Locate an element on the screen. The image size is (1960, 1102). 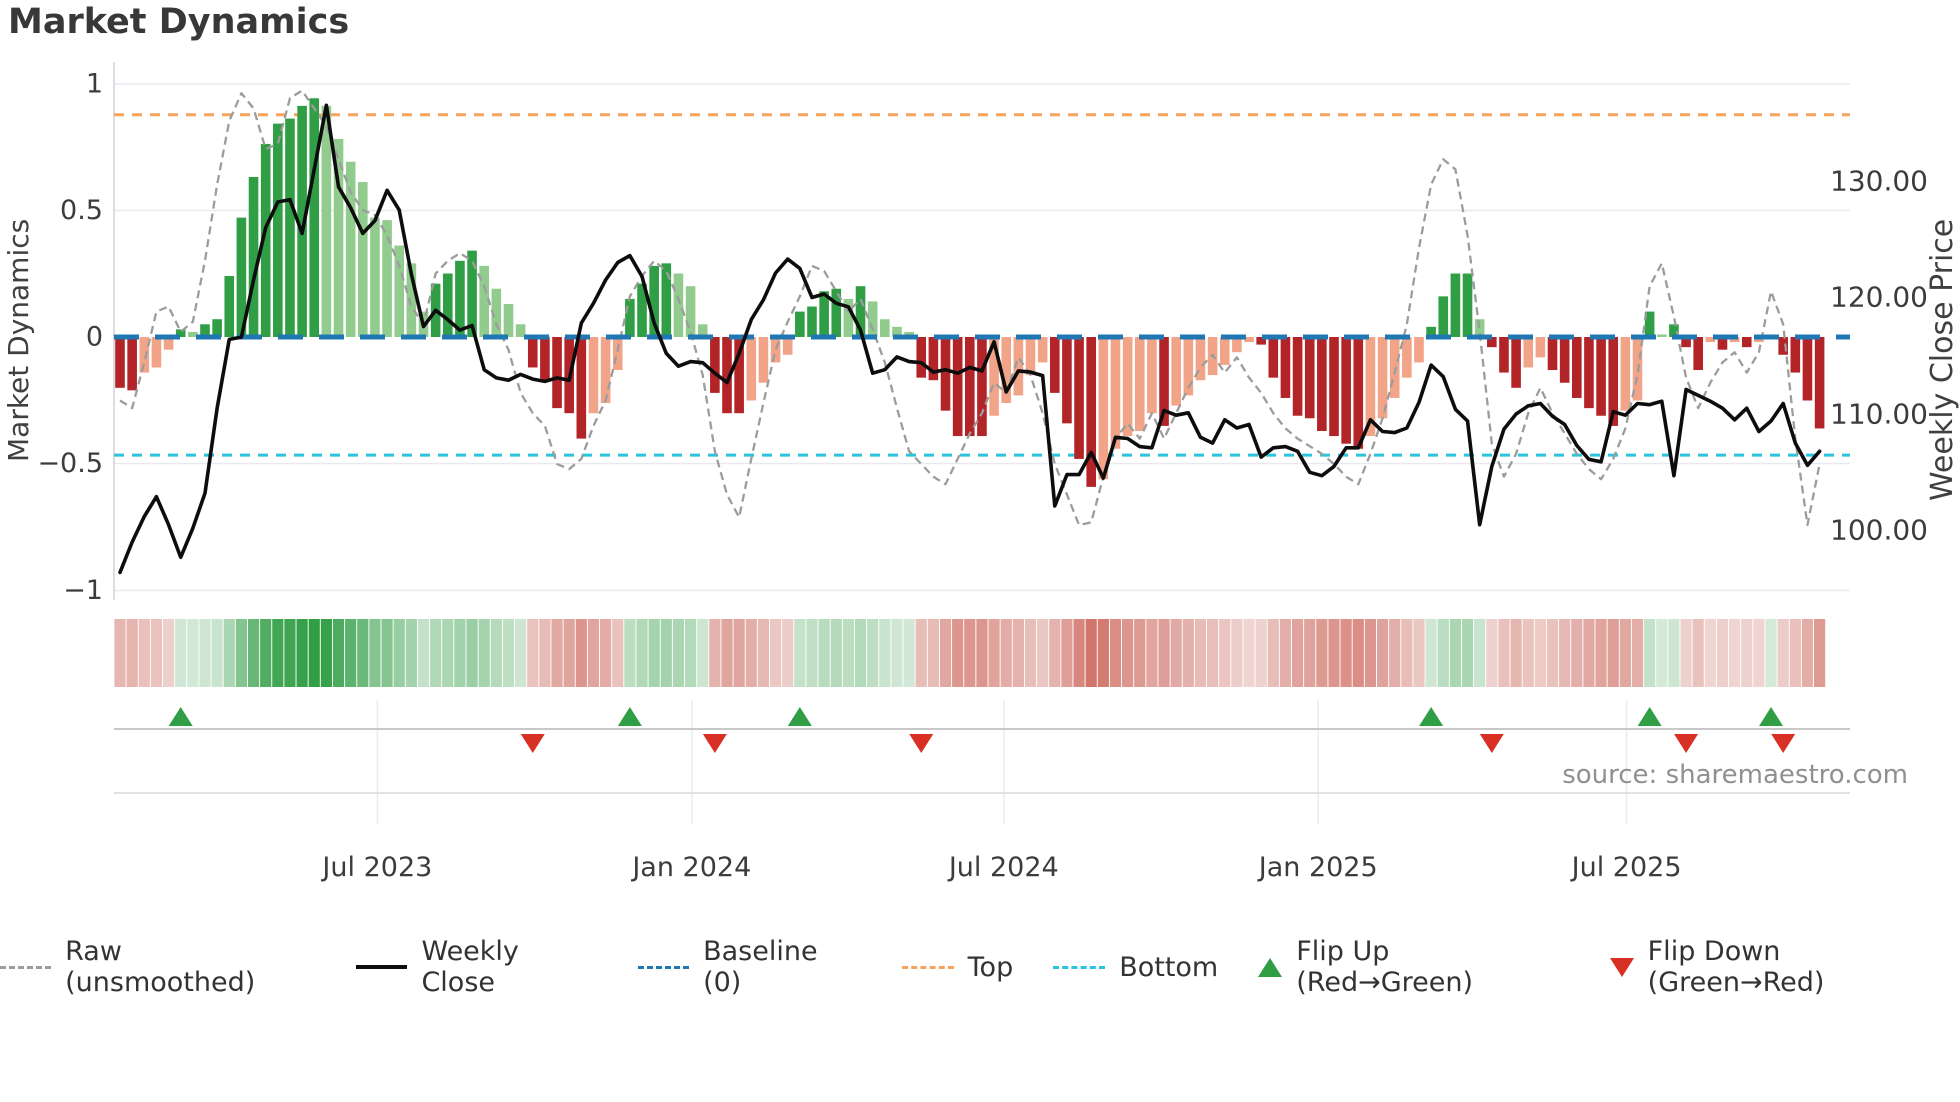
legend-label: Top is located at coordinates (990, 967).